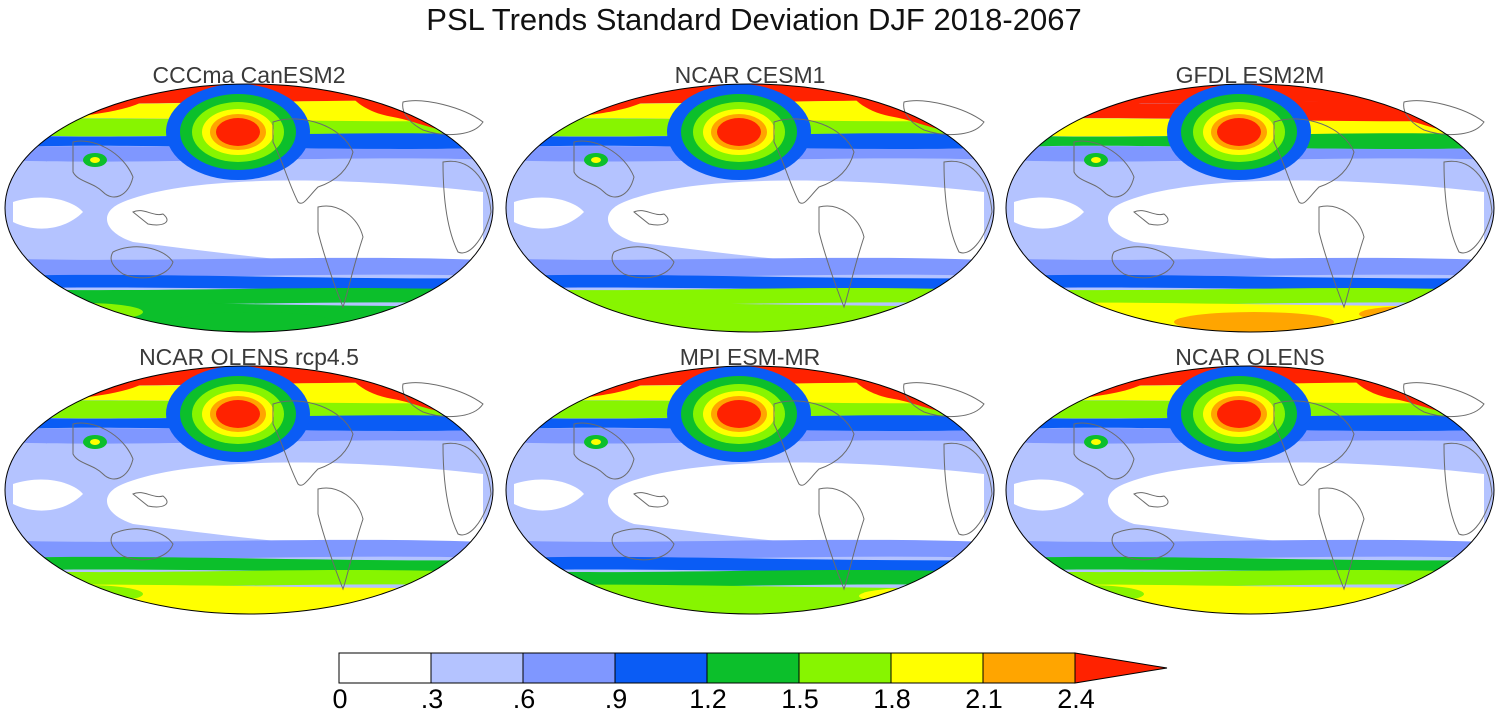  Describe the element at coordinates (984, 699) in the screenshot. I see `colorbar-tick-label: 2.1` at that location.